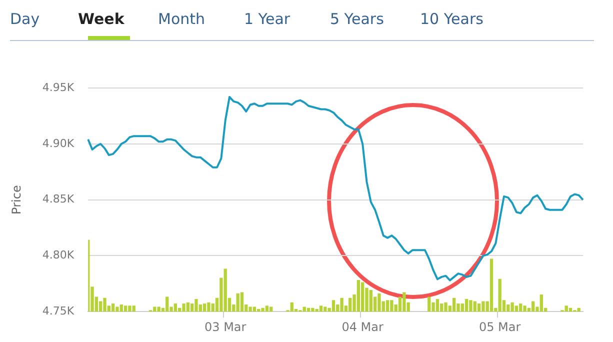  Describe the element at coordinates (357, 19) in the screenshot. I see `text: 5 Years` at that location.